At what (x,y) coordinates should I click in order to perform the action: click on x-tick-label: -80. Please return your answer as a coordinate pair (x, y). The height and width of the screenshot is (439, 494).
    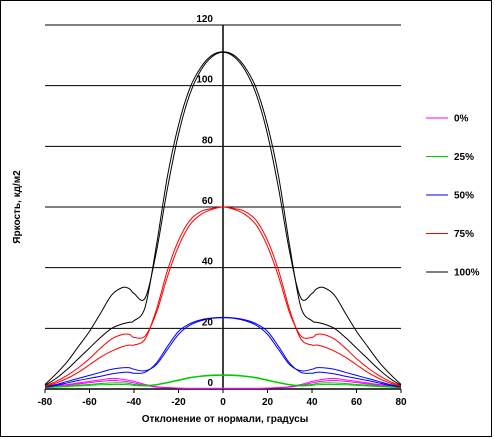
    Looking at the image, I should click on (45, 402).